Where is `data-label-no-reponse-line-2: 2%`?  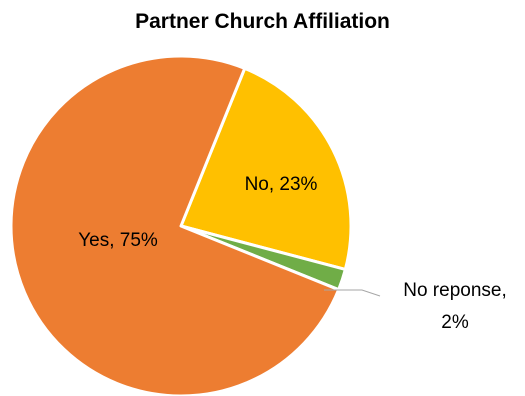
data-label-no-reponse-line-2: 2% is located at coordinates (455, 322).